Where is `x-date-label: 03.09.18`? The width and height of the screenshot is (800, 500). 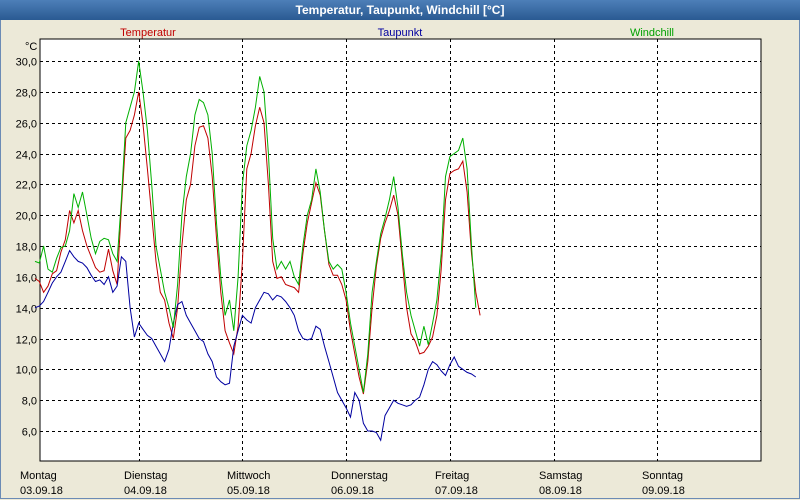
x-date-label: 03.09.18 is located at coordinates (41, 491).